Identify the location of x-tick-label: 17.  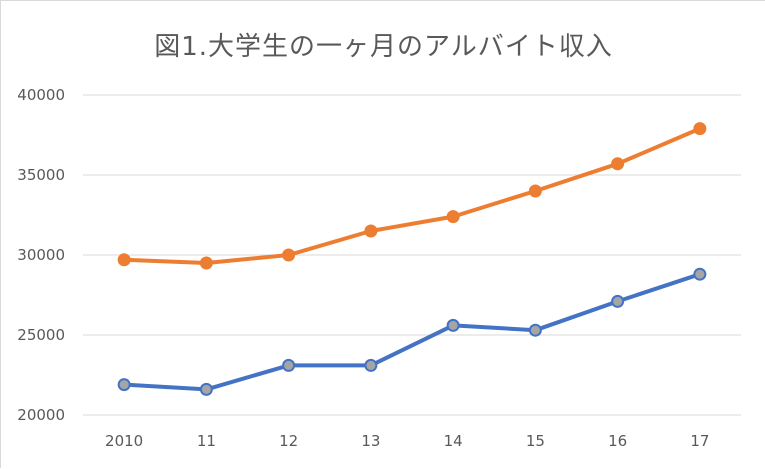
(699, 441).